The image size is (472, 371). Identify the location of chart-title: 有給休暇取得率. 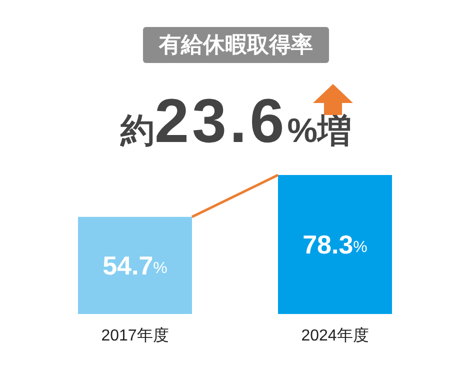
(236, 45).